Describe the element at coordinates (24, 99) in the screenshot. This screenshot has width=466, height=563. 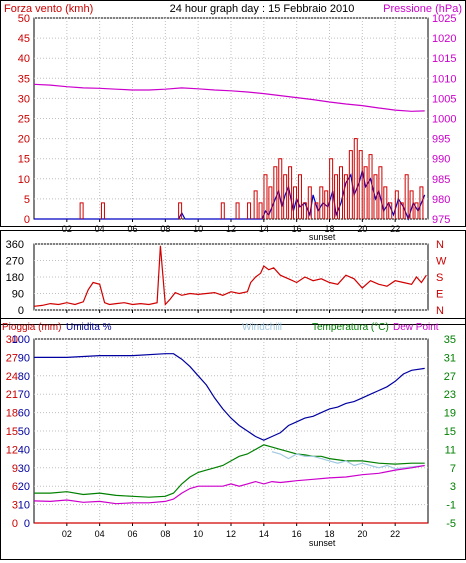
I see `wind-ytick-label: 30` at that location.